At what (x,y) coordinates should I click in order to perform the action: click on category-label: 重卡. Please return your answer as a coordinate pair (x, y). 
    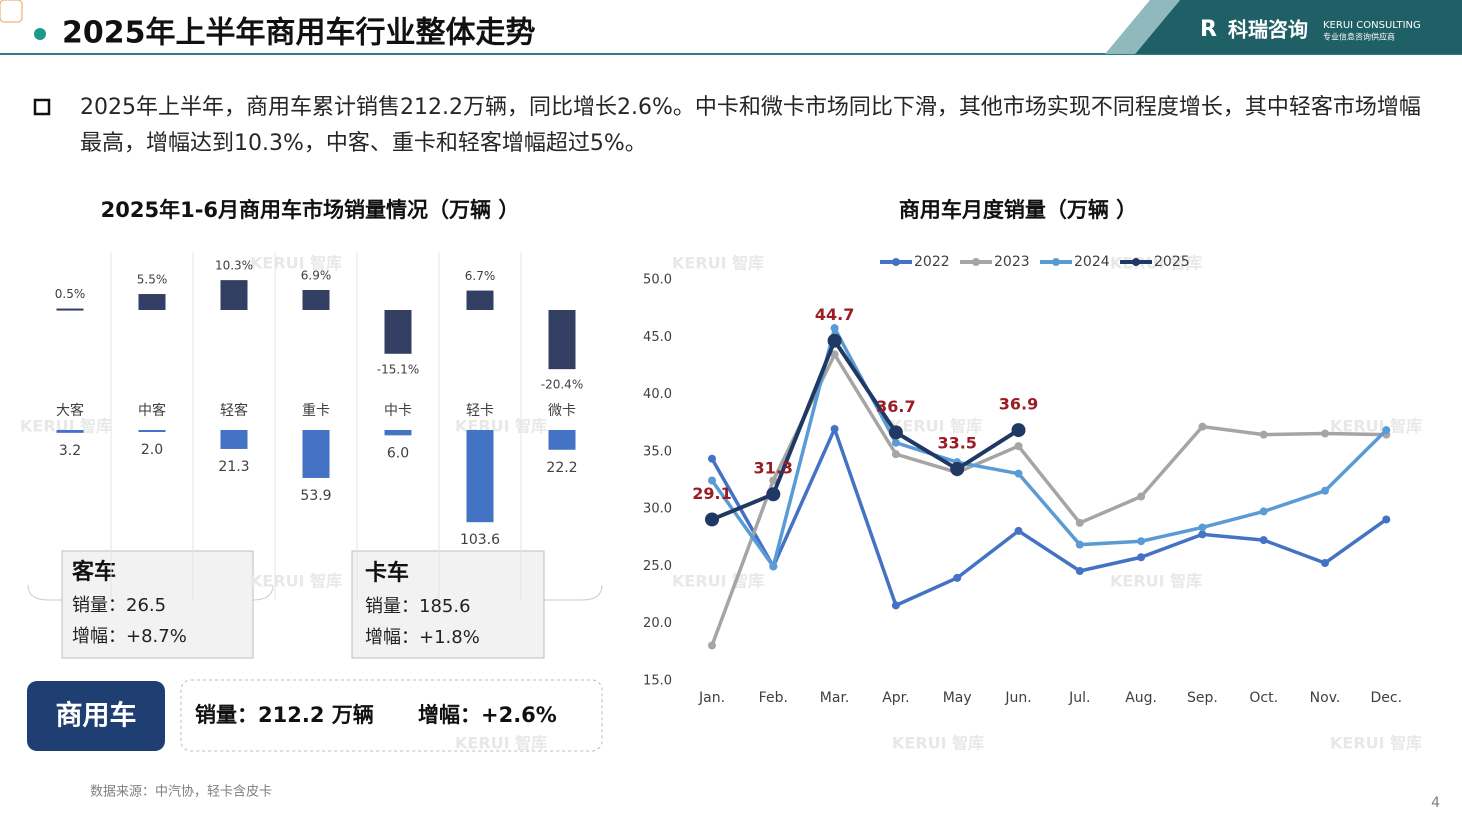
    Looking at the image, I should click on (316, 411).